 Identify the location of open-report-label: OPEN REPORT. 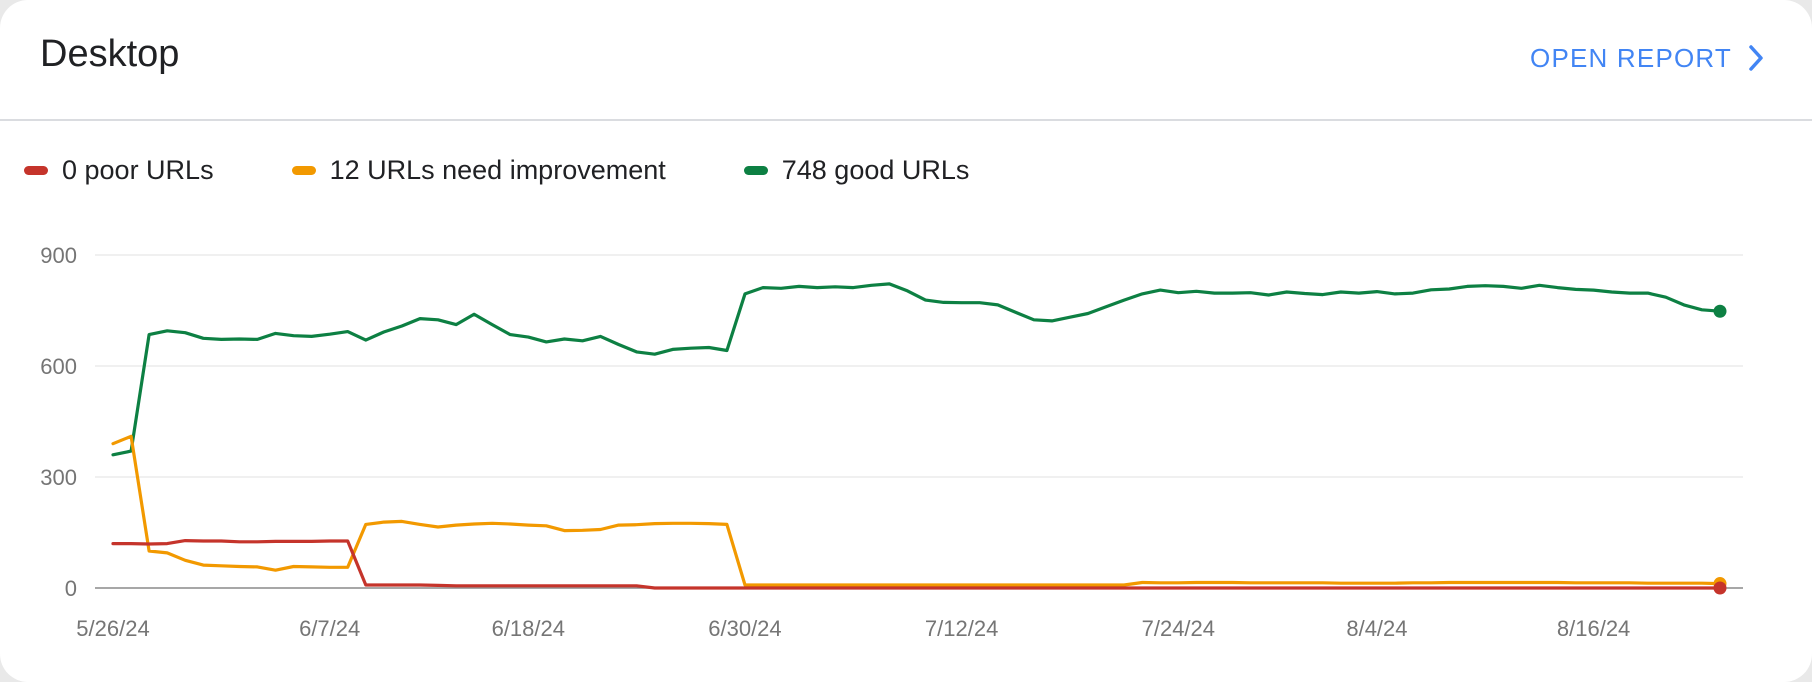
(1631, 58).